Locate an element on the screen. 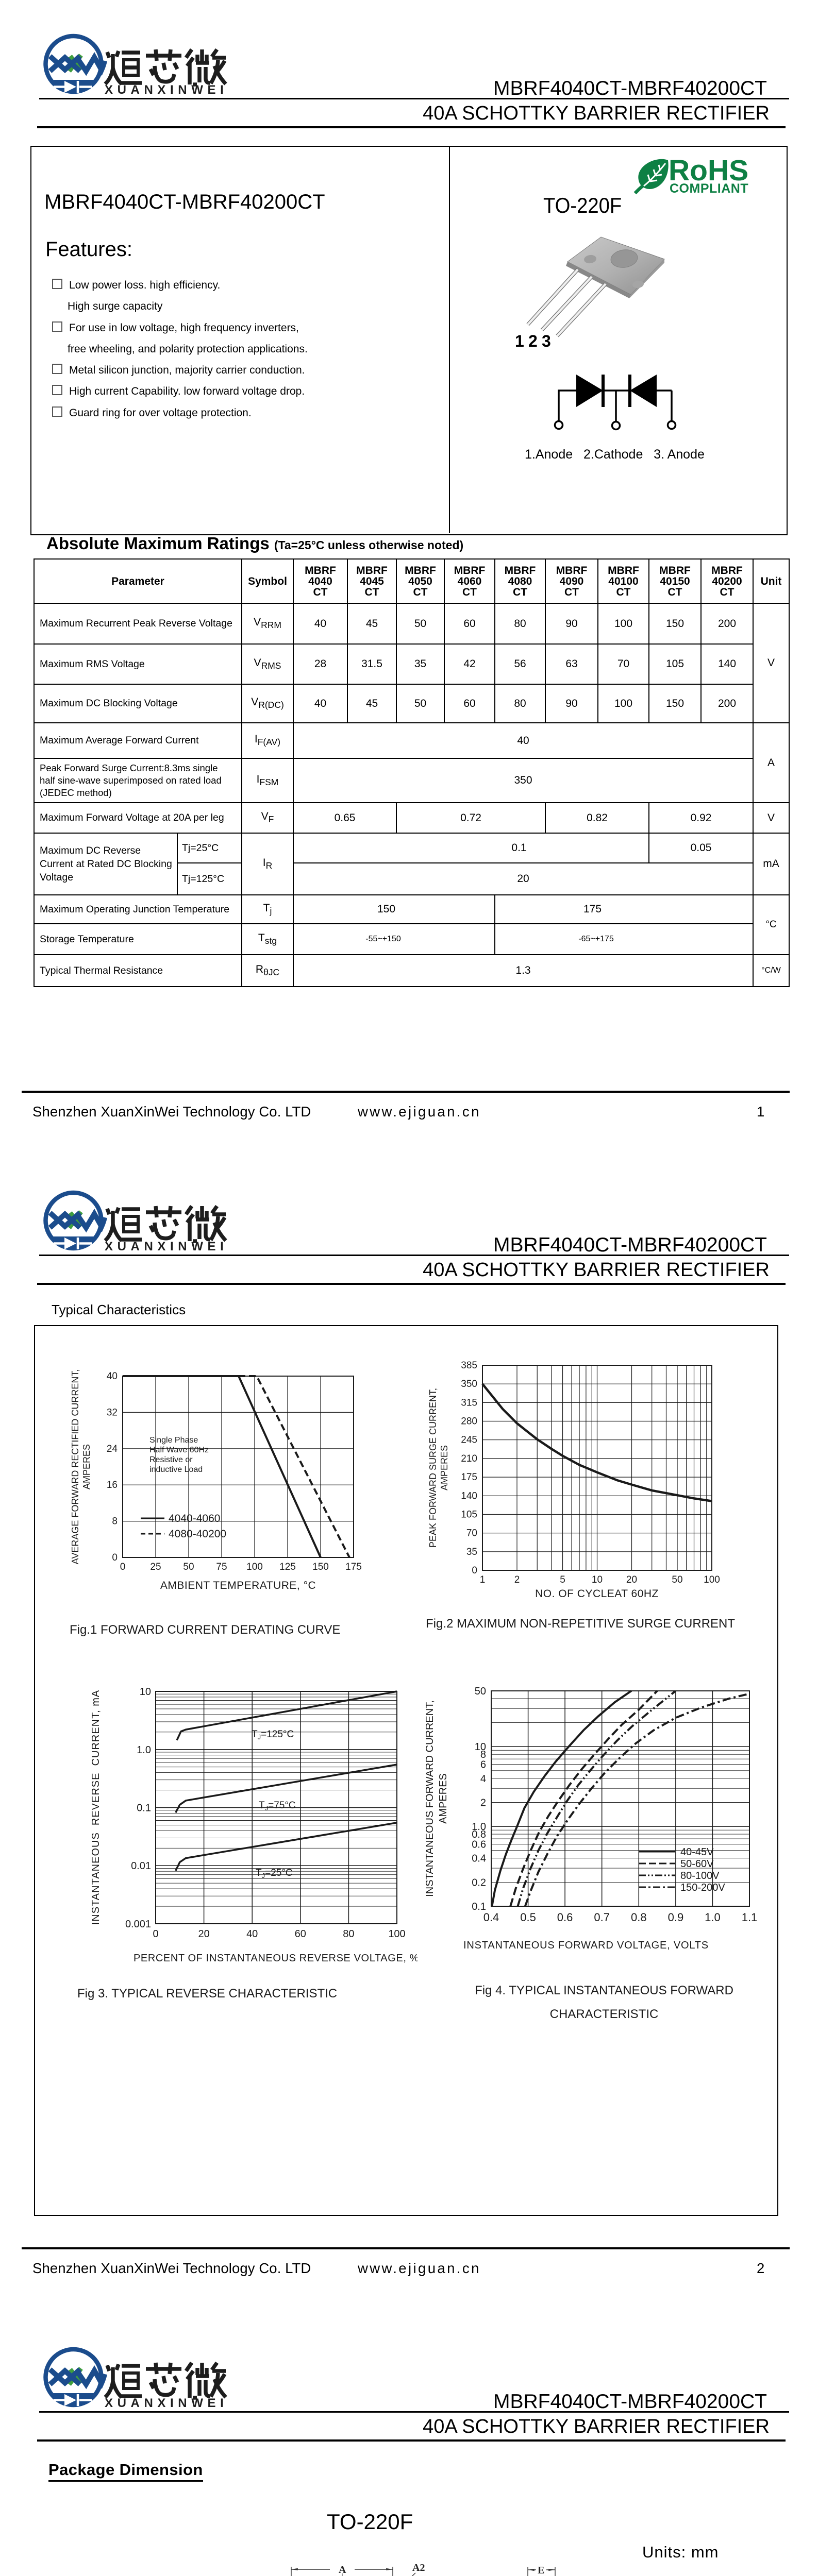 This screenshot has width=818, height=2576. svg-text:Fig 3. TYPICAL REVERSE CHARACT: Fig 3. TYPICAL REVERSE CHARACTERISTIC is located at coordinates (207, 1994).